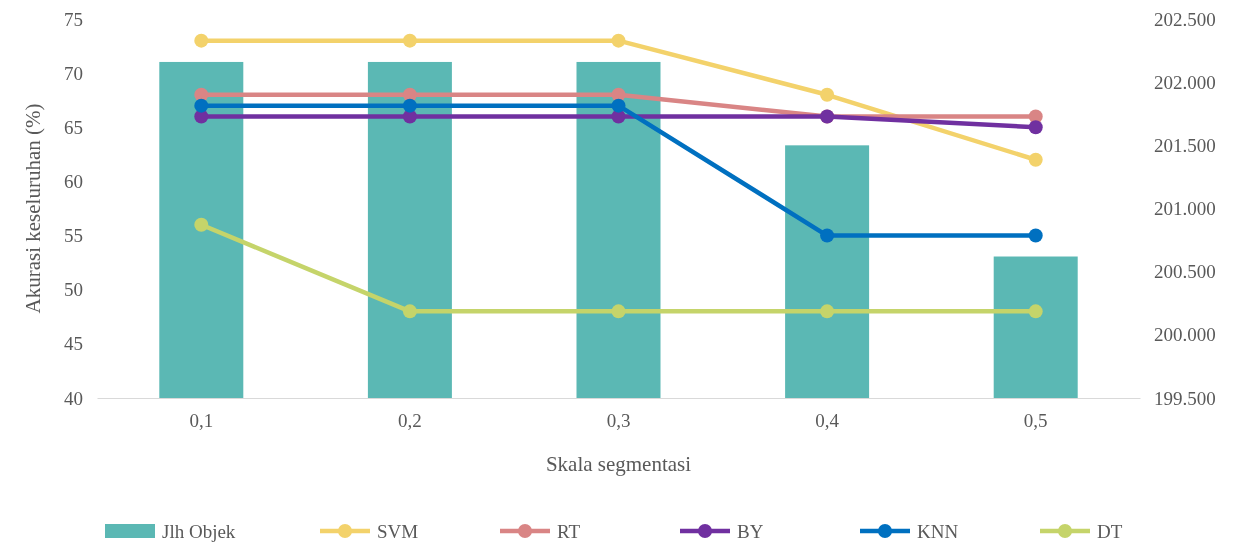 The height and width of the screenshot is (547, 1260). Describe the element at coordinates (410, 421) in the screenshot. I see `x-tick-label: 0,2` at that location.